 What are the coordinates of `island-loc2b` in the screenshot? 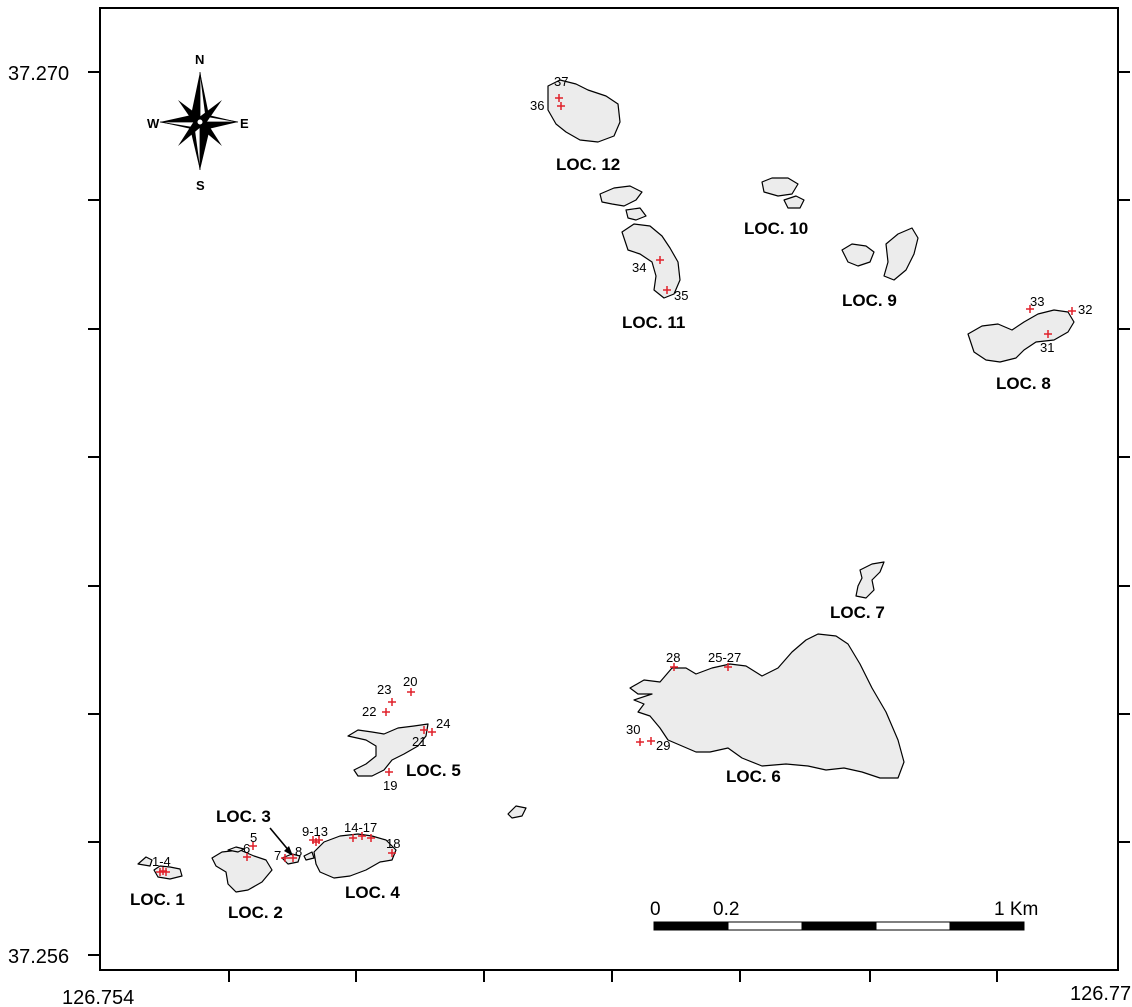 It's located at (236, 849).